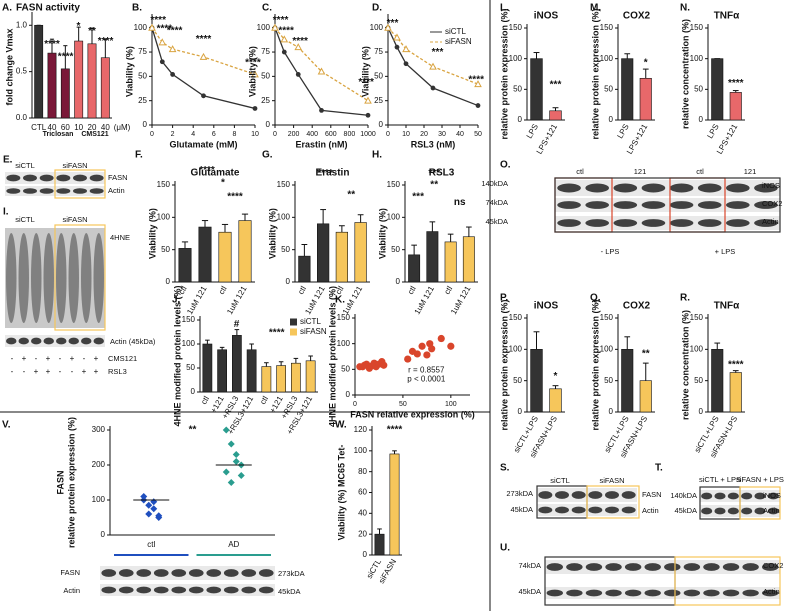  I want to click on panel-label: A., so click(7, 8).